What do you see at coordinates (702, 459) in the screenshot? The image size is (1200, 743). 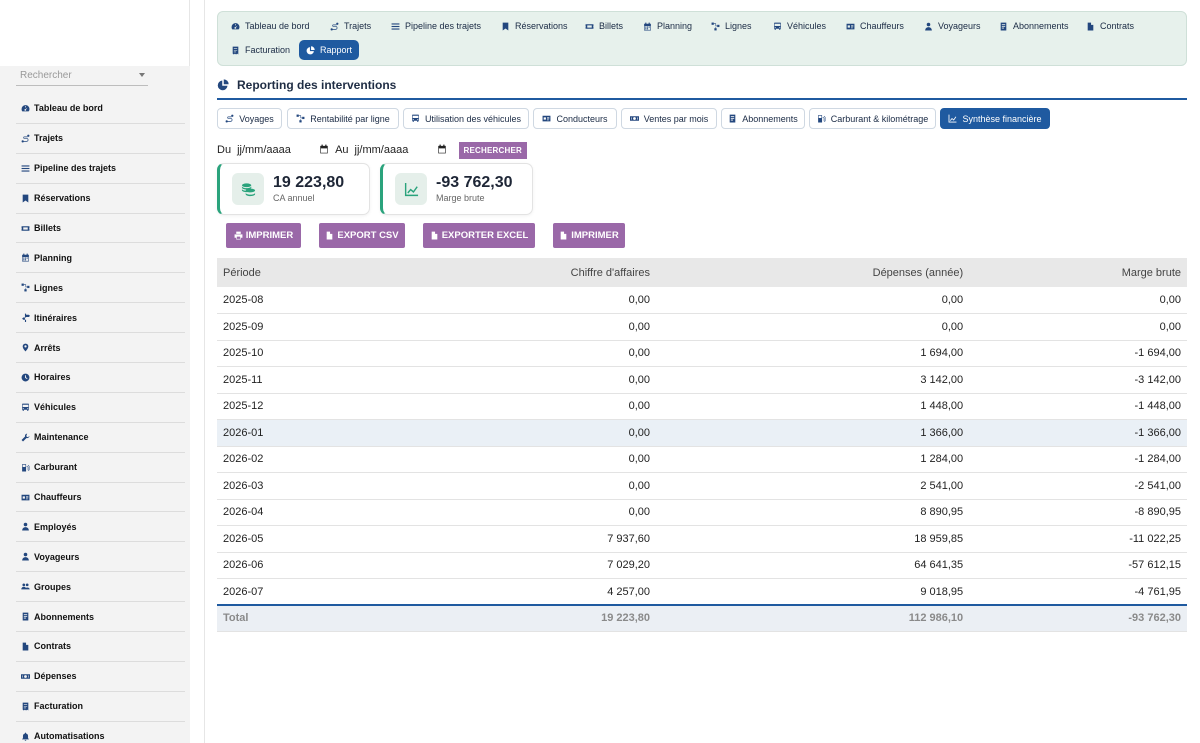 I see `table-row: 2026-02 0,00 1 284,00 -1 284,00` at bounding box center [702, 459].